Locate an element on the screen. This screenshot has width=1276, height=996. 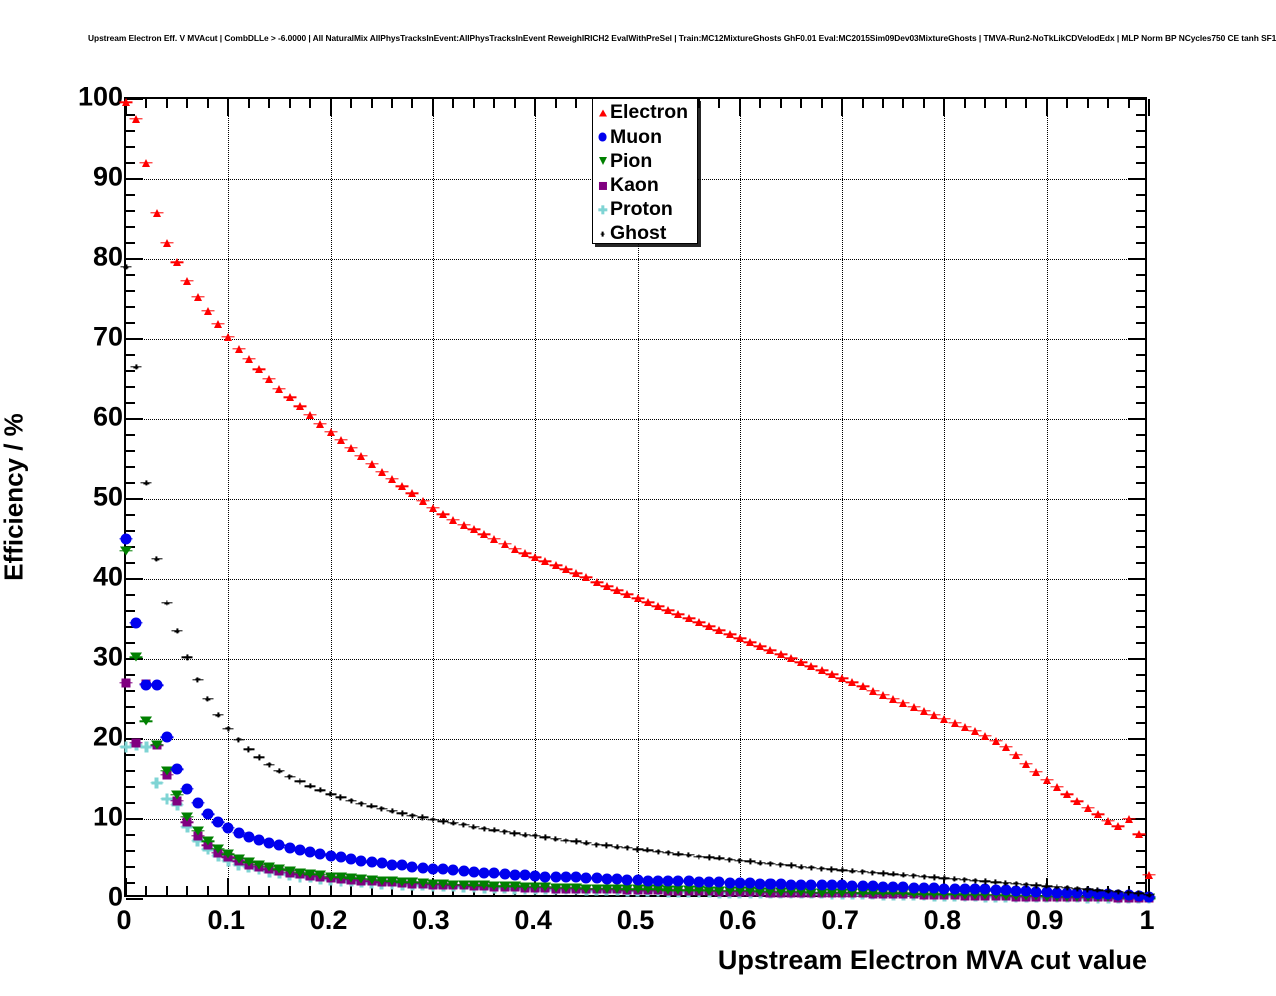
legend-item-proton: Proton is located at coordinates (645, 210).